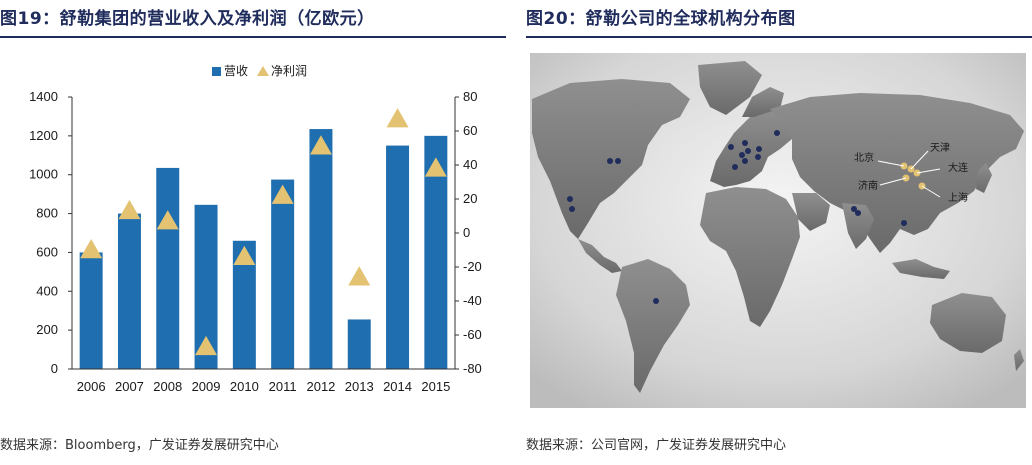 The height and width of the screenshot is (465, 1032). I want to click on y-right-tick-label: 0, so click(466, 232).